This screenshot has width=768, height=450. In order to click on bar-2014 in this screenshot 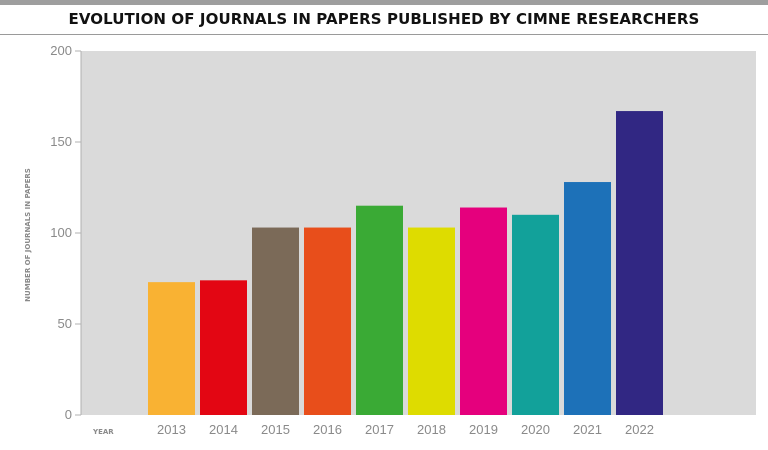, I will do `click(223, 347)`.